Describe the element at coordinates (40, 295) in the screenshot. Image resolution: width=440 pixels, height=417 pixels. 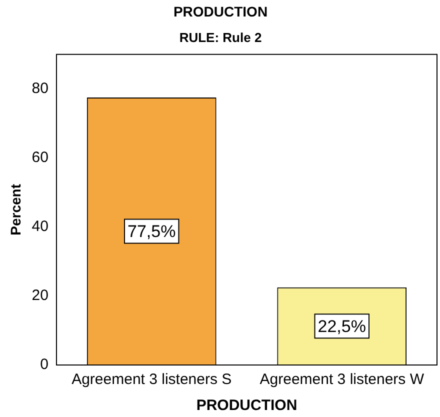
I see `y-tick-label: 20` at that location.